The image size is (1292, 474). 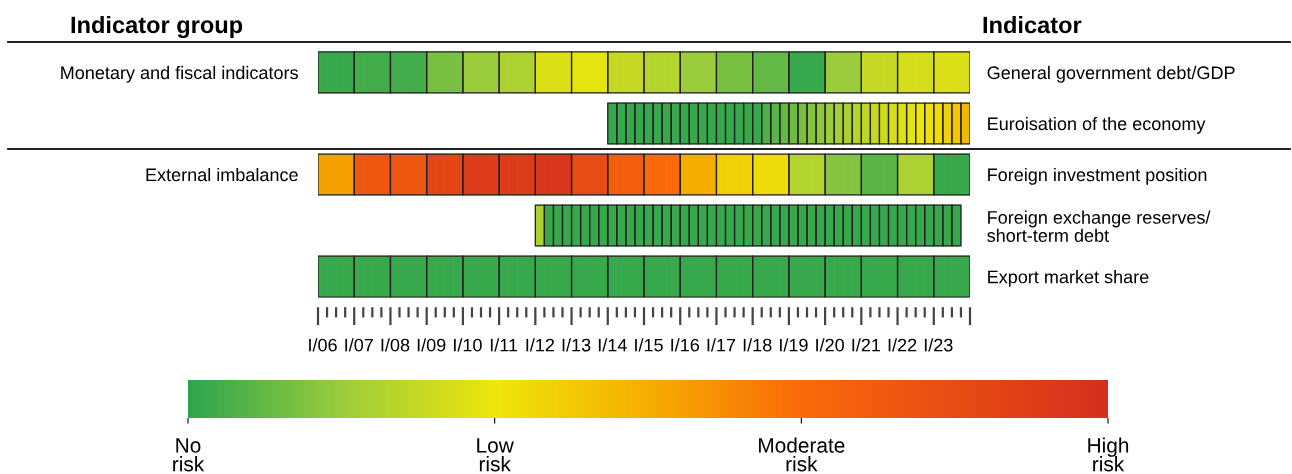 What do you see at coordinates (1111, 74) in the screenshot?
I see `y2-tick-label: General government debt/GDP` at bounding box center [1111, 74].